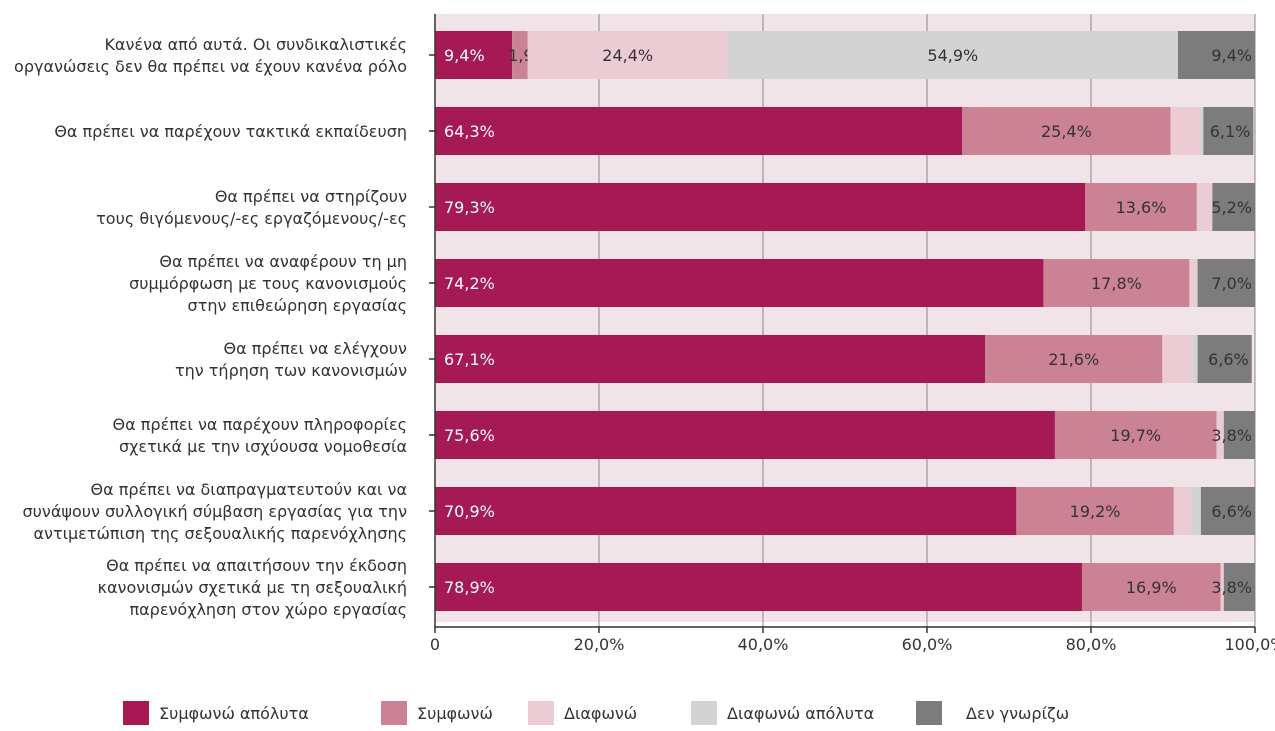  I want to click on category-label-line: στην επιθεώρηση εργασίας, so click(297, 305).